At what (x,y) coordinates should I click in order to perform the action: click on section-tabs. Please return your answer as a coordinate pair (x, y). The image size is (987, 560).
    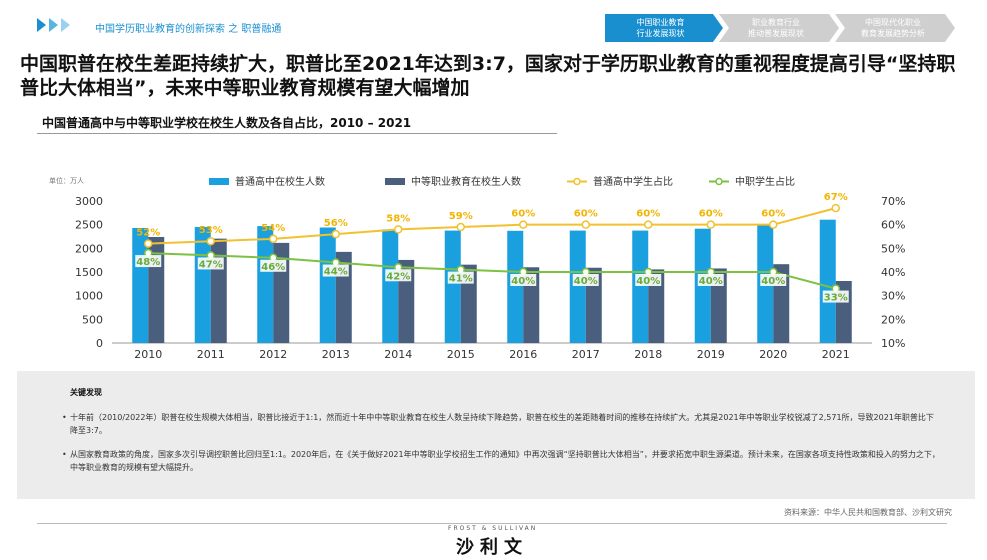
    Looking at the image, I should click on (780, 28).